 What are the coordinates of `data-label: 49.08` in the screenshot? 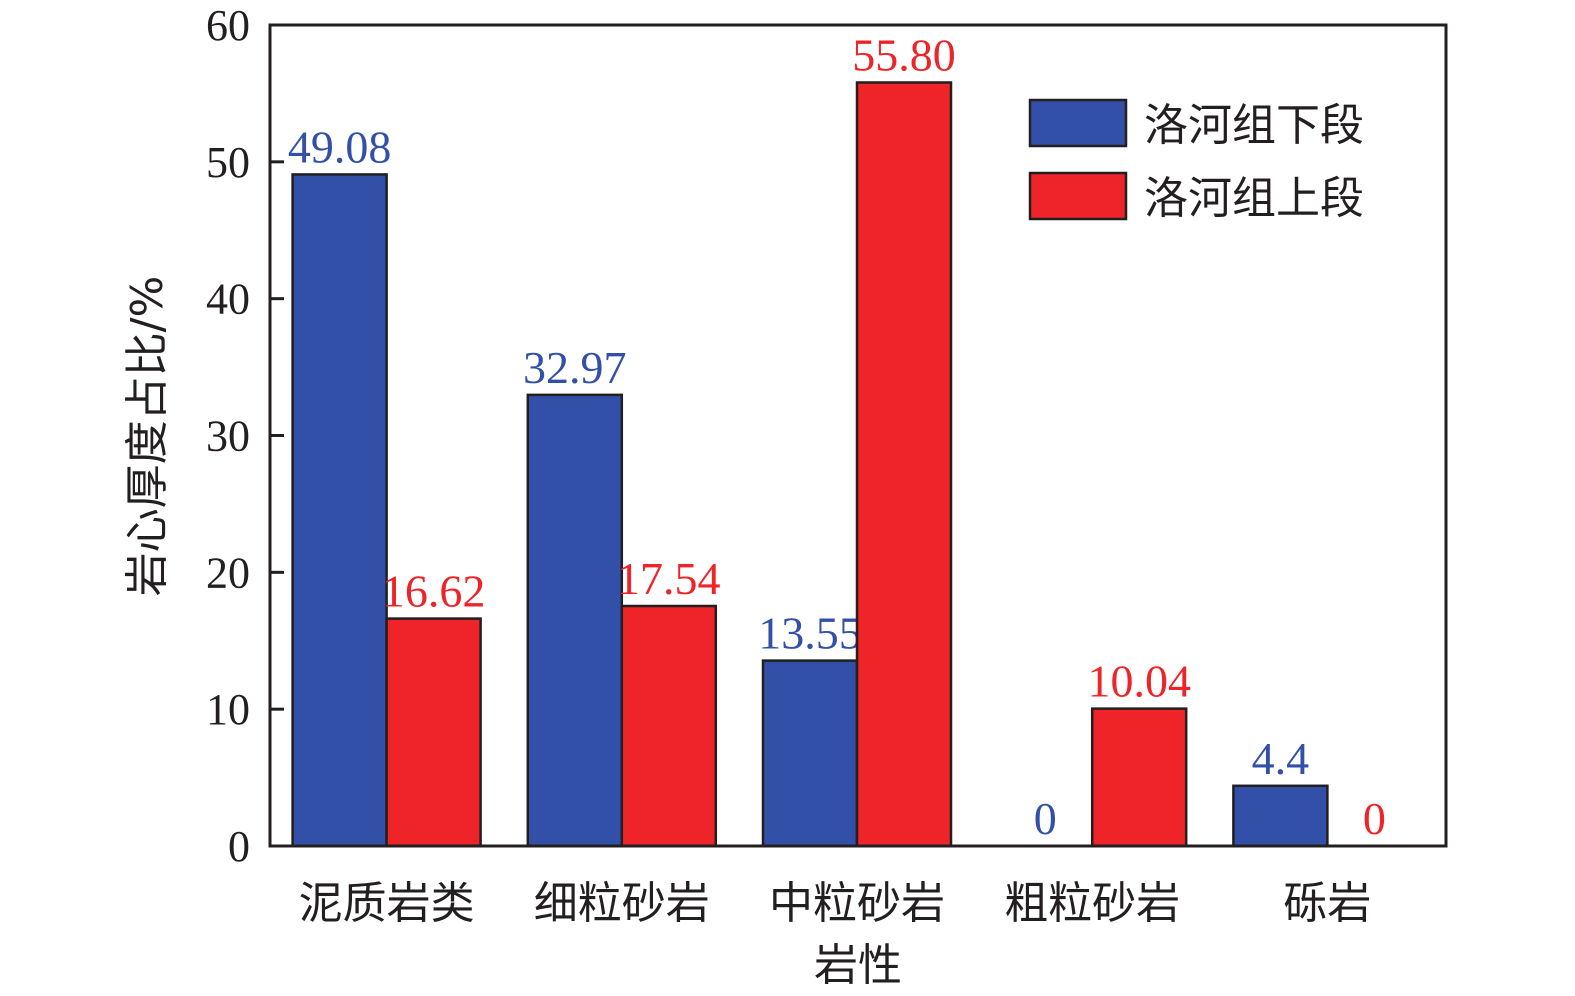 It's located at (340, 146).